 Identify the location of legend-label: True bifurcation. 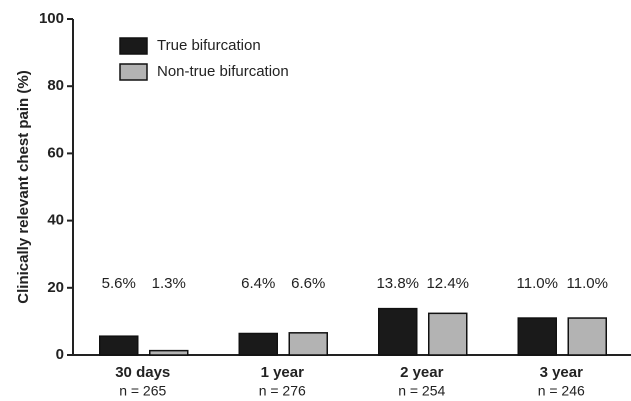
(209, 45).